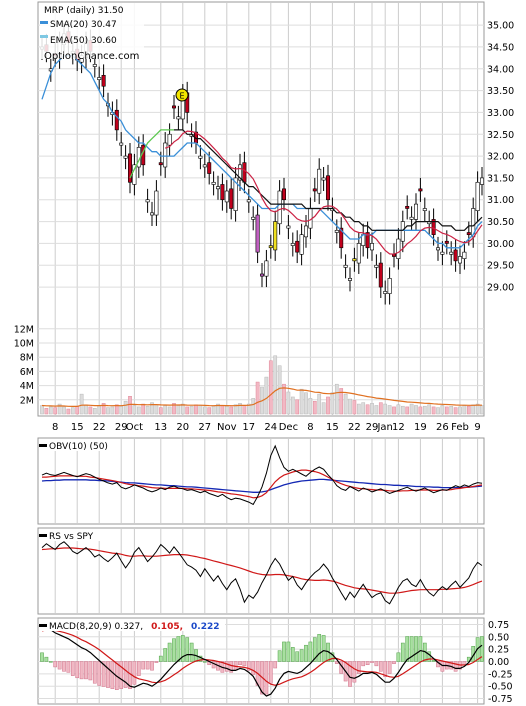 The width and height of the screenshot is (526, 706). Describe the element at coordinates (398, 427) in the screenshot. I see `date-tick-label: 12` at that location.